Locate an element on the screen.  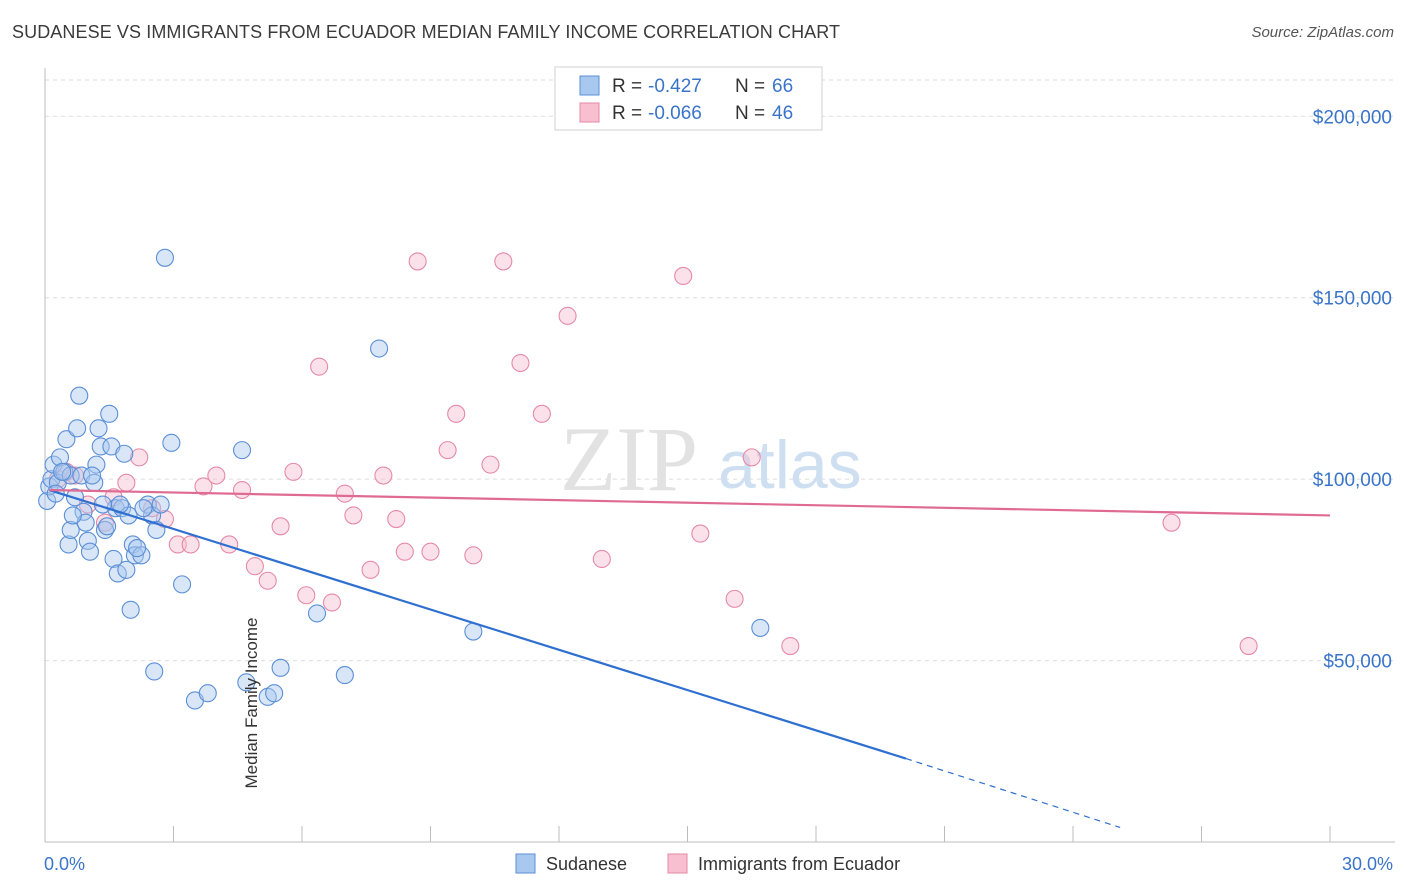
watermark: ZIP atlas is located at coordinates (711, 459).